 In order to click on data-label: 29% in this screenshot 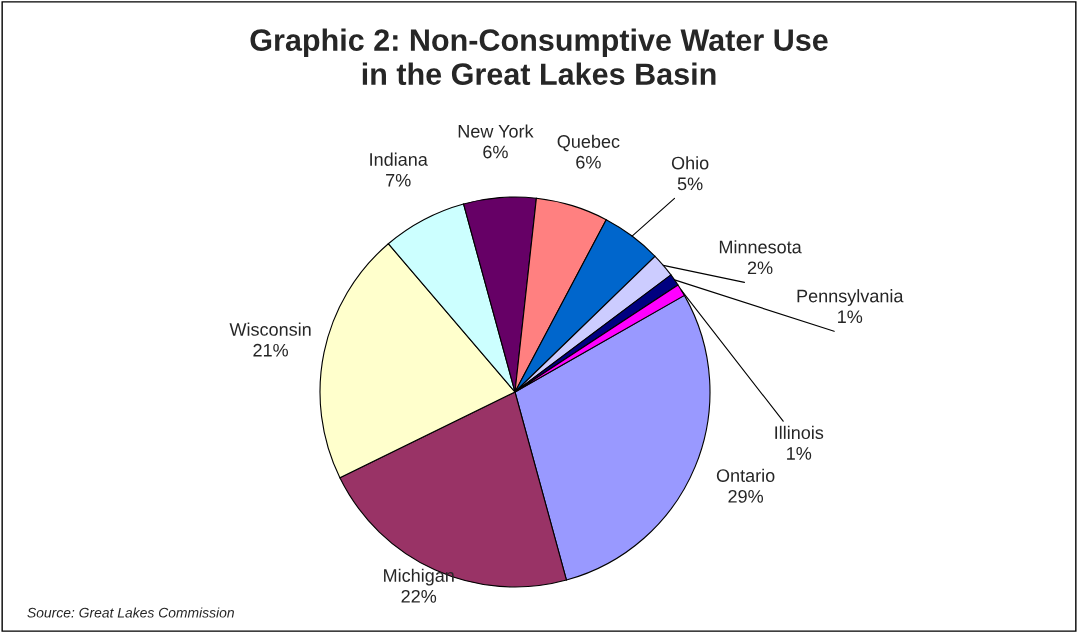, I will do `click(746, 496)`.